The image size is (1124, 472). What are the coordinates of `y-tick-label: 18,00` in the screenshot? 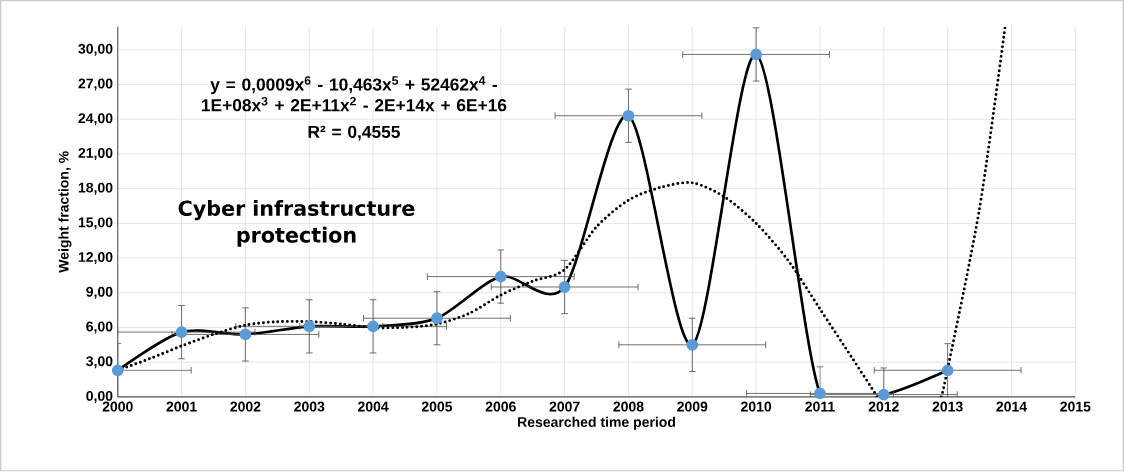 It's located at (95, 188).